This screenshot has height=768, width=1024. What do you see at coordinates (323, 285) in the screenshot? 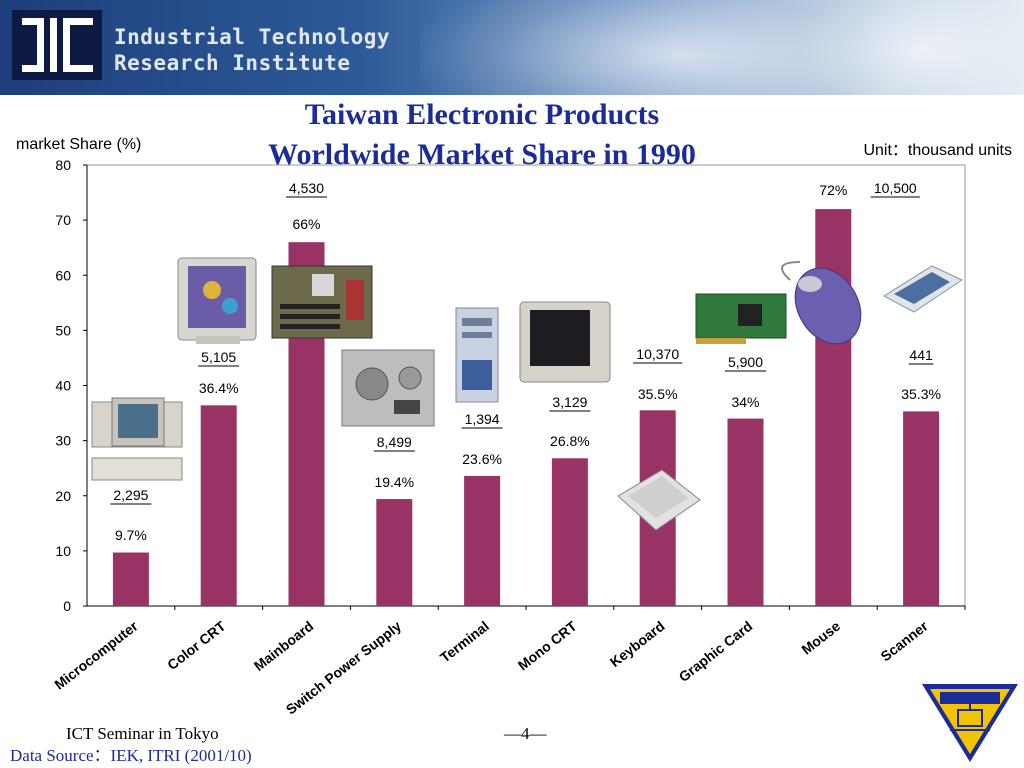
I see `mainboard-socket` at bounding box center [323, 285].